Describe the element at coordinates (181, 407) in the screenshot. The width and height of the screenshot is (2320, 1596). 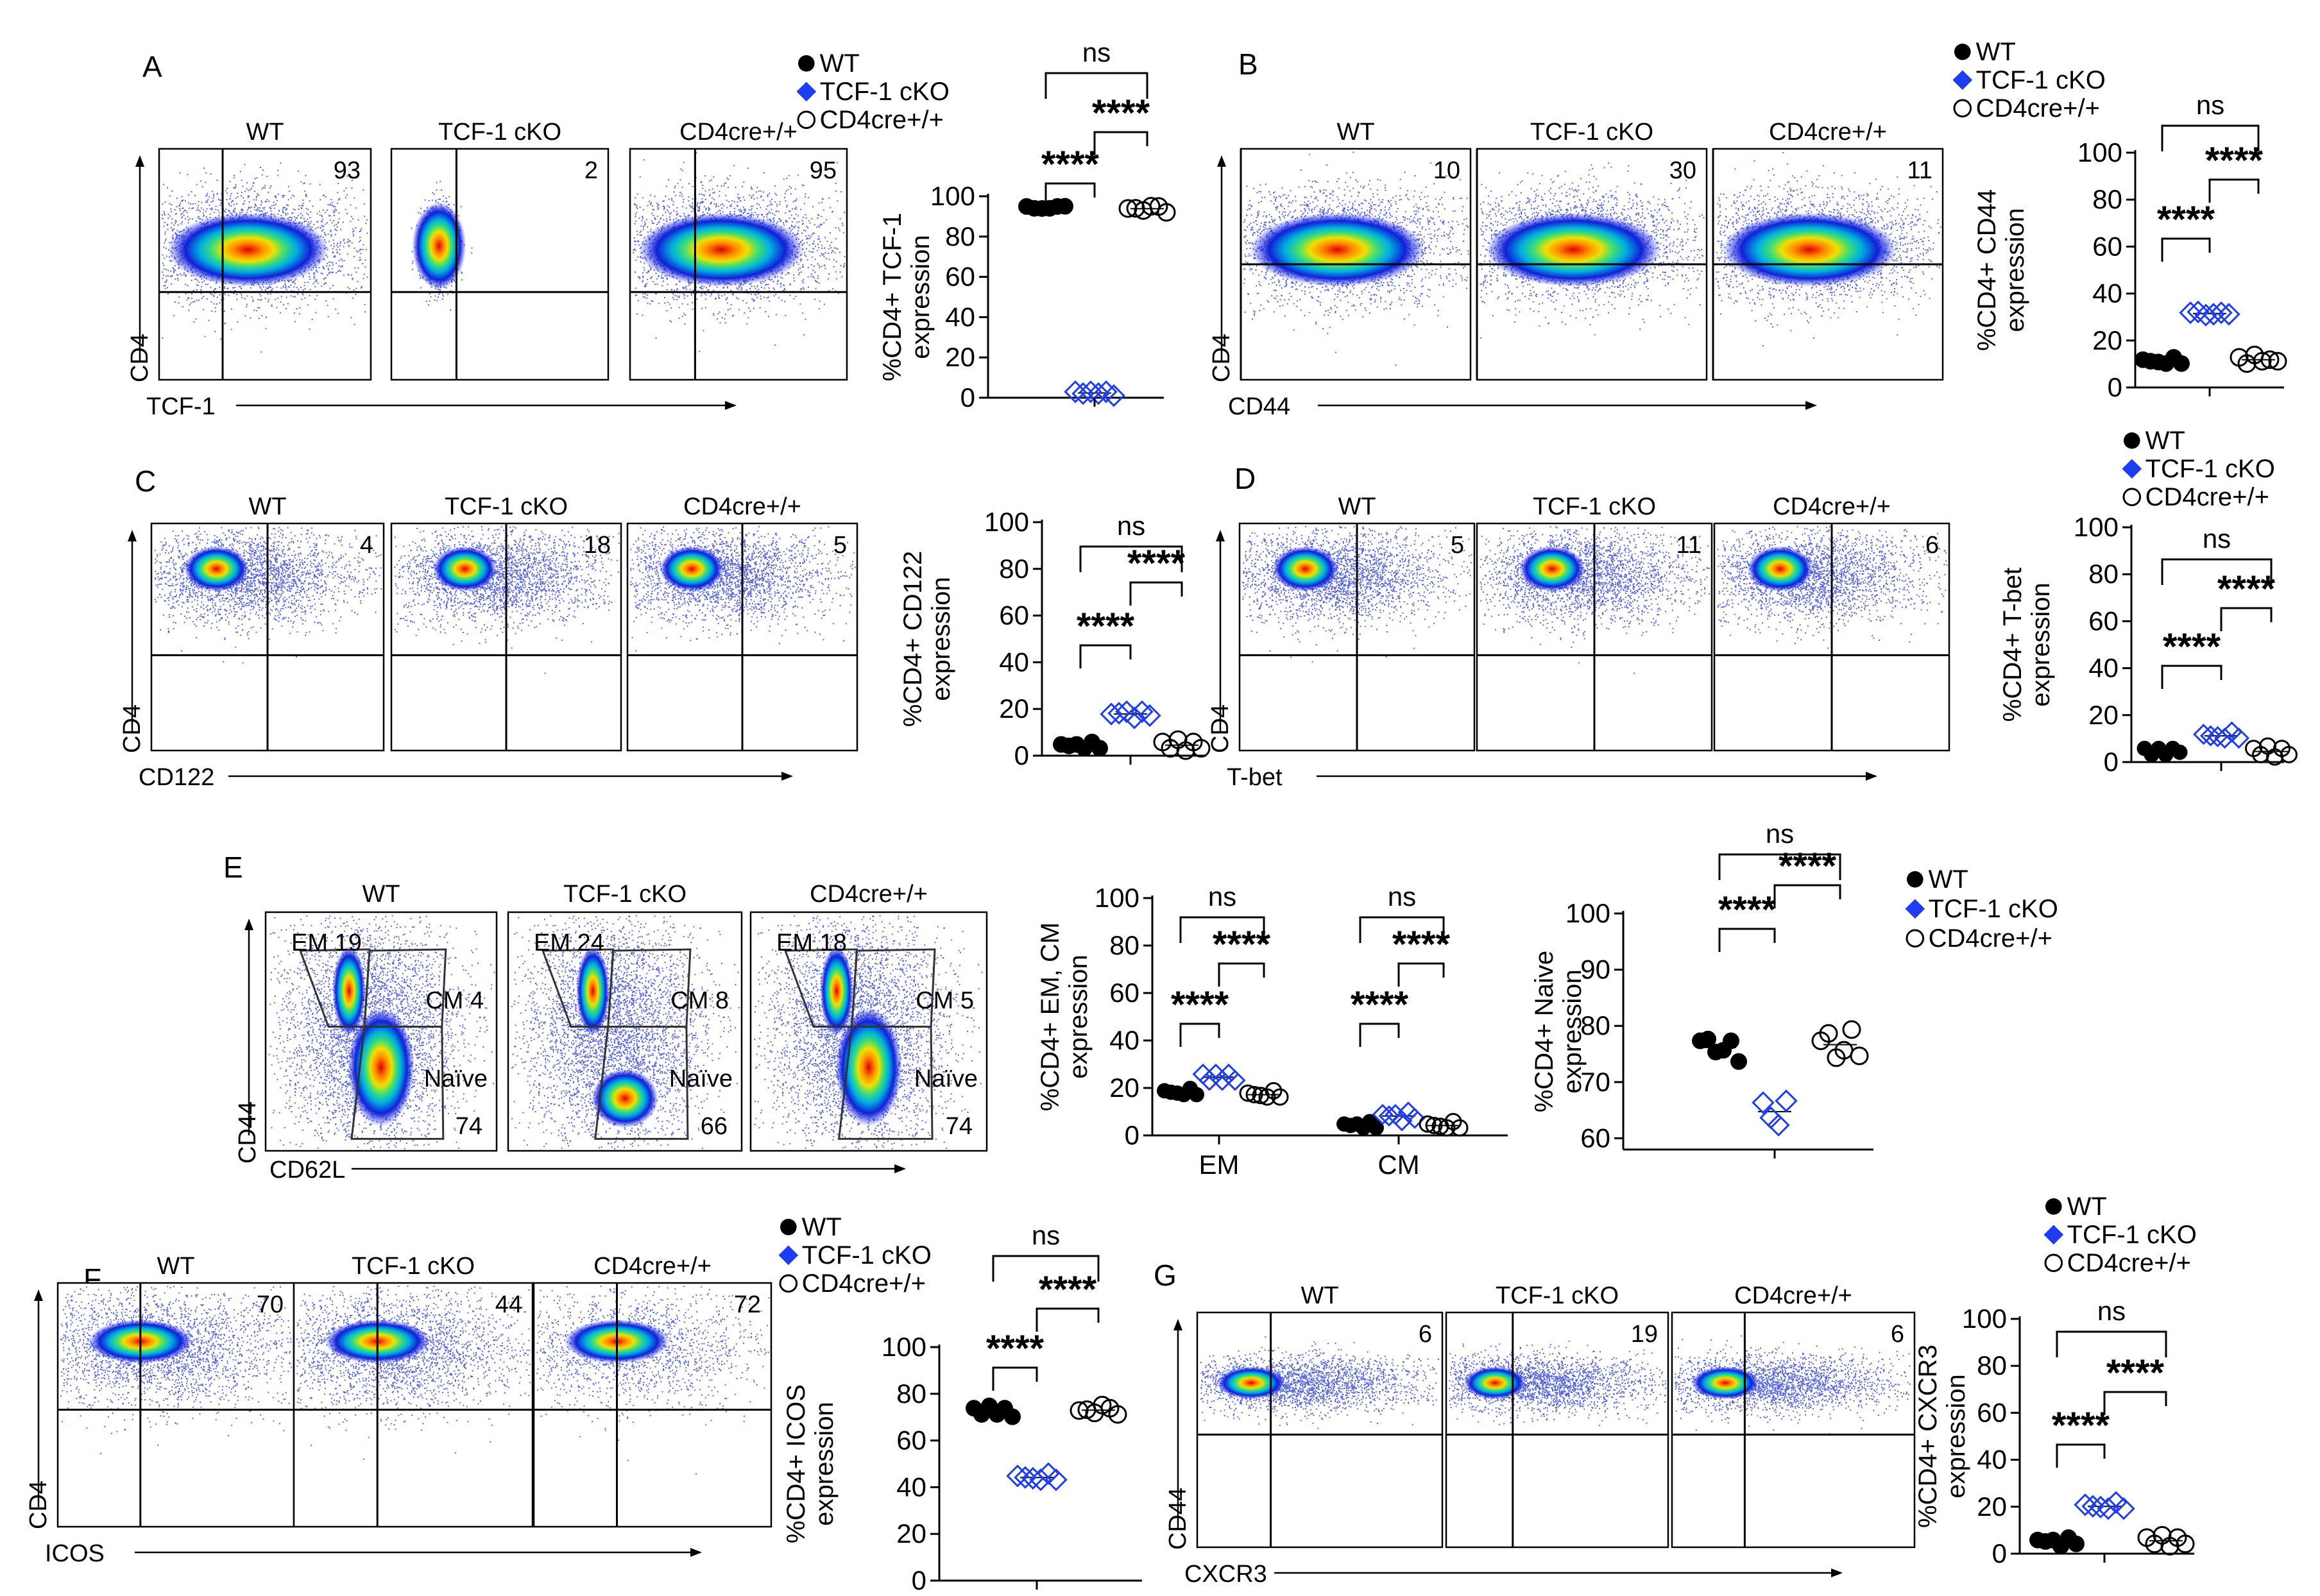
I see `panel-A-x-label: TCF-1` at that location.